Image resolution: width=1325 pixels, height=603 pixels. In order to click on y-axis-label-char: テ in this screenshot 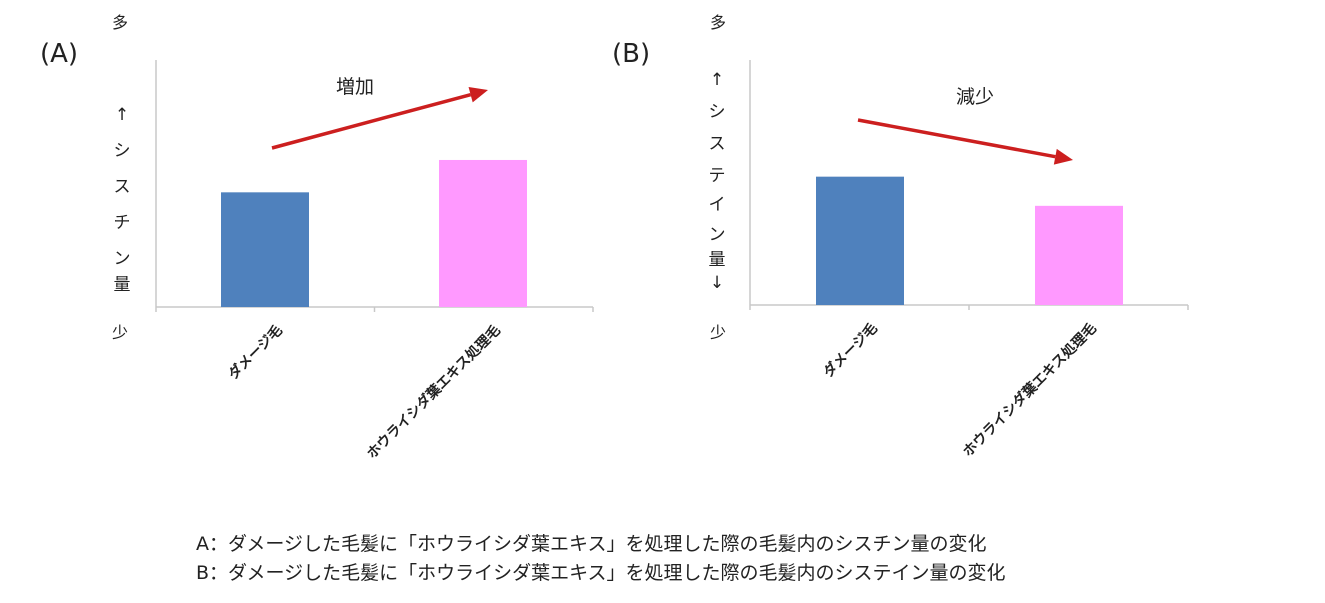, I will do `click(717, 176)`.